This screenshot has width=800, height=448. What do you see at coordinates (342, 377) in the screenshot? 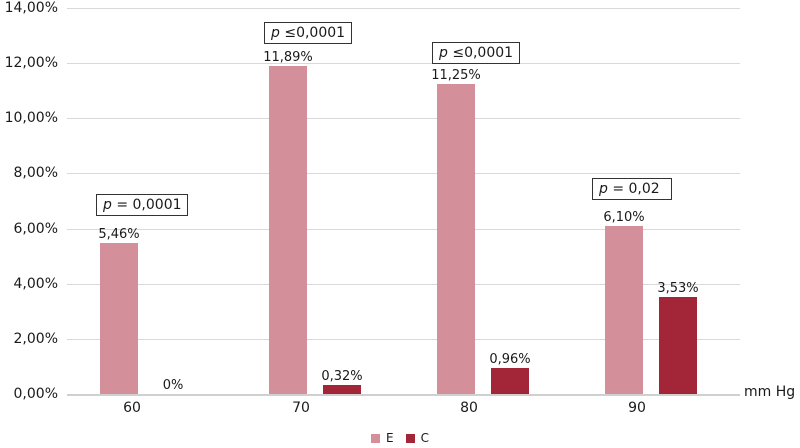
I see `value-label: 0,32%` at bounding box center [342, 377].